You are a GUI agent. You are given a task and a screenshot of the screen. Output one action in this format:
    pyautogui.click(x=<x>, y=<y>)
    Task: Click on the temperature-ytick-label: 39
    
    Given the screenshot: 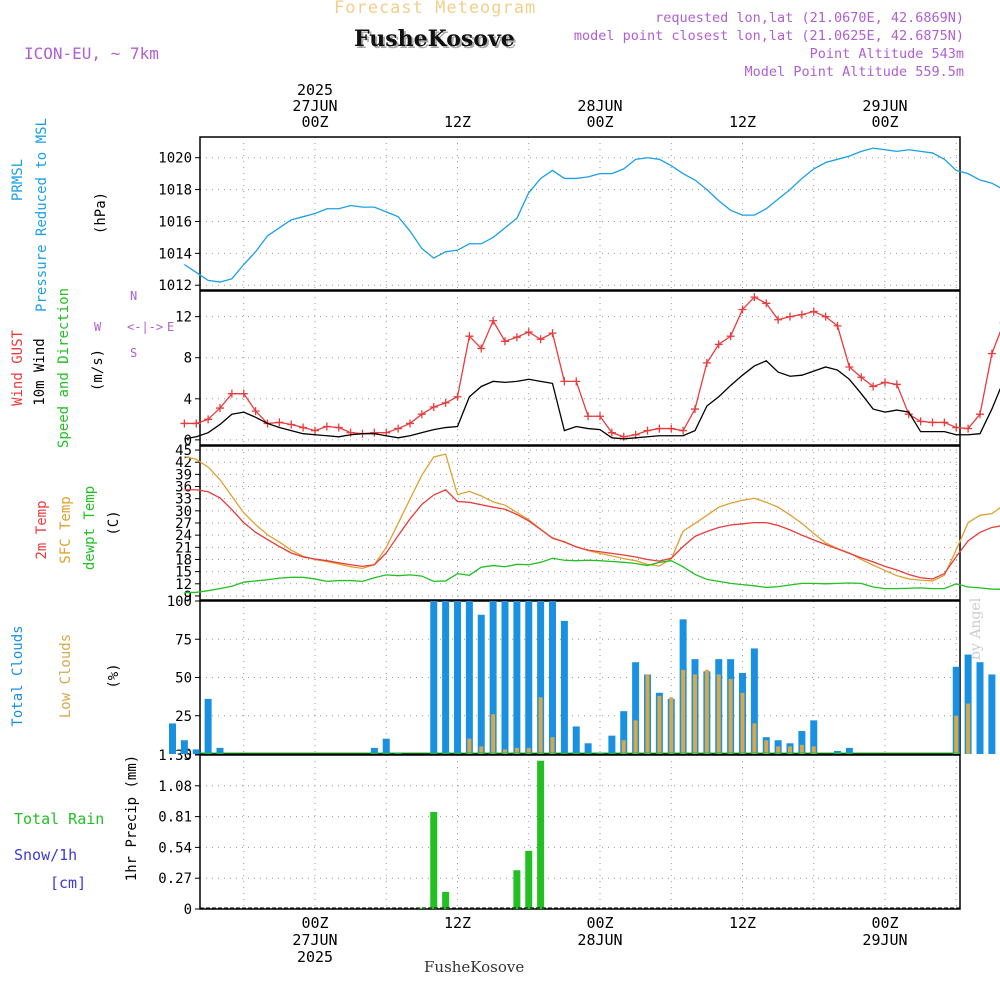 What is the action you would take?
    pyautogui.click(x=183, y=475)
    